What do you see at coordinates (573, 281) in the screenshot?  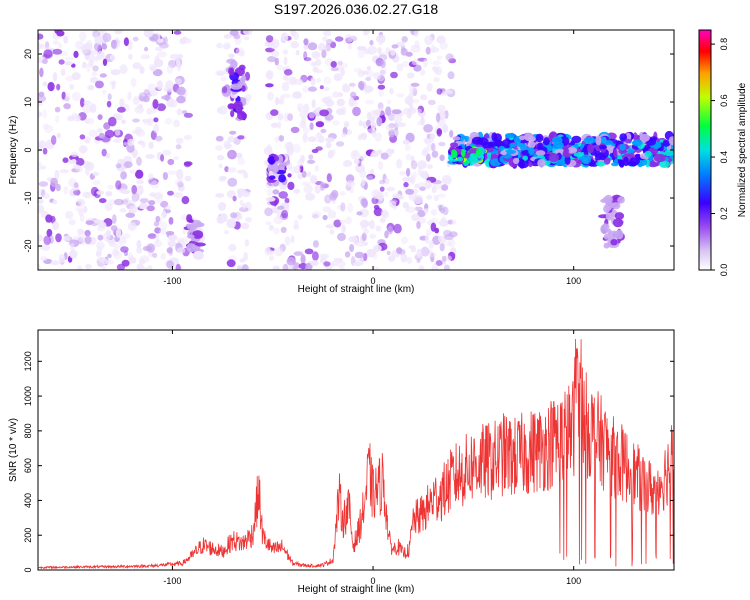 I see `spectrogram-x-tick-label: 100` at bounding box center [573, 281].